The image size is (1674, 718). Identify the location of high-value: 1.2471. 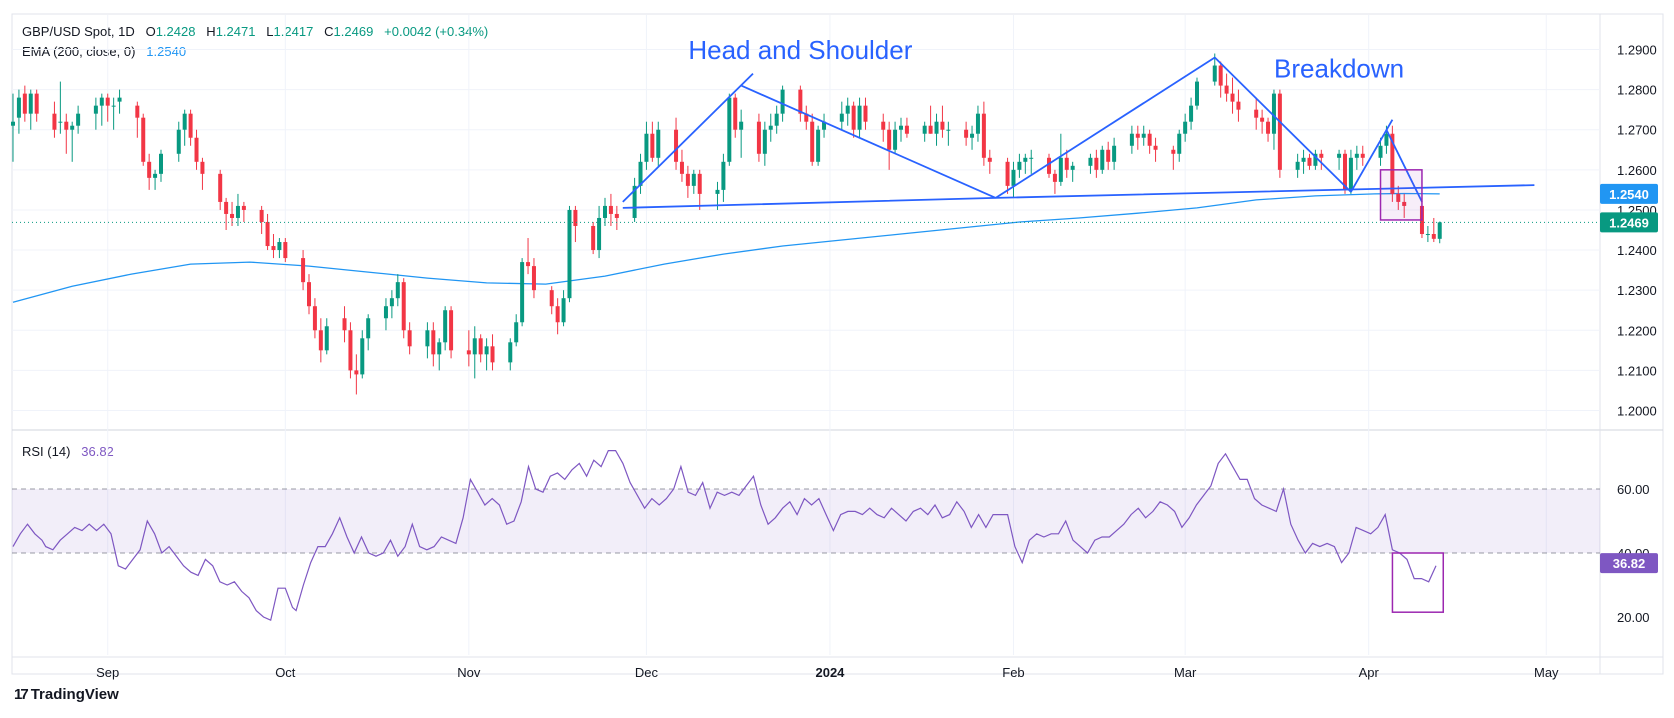
(235, 31).